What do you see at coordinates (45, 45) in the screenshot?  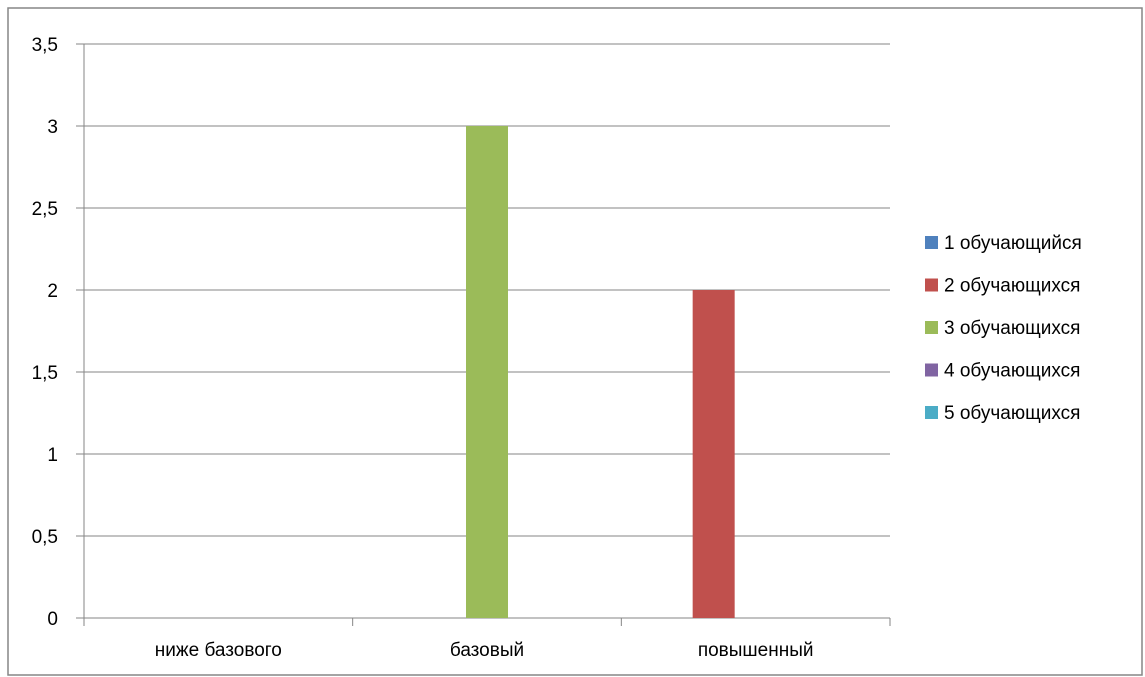 I see `y-tick-label: 3,5` at bounding box center [45, 45].